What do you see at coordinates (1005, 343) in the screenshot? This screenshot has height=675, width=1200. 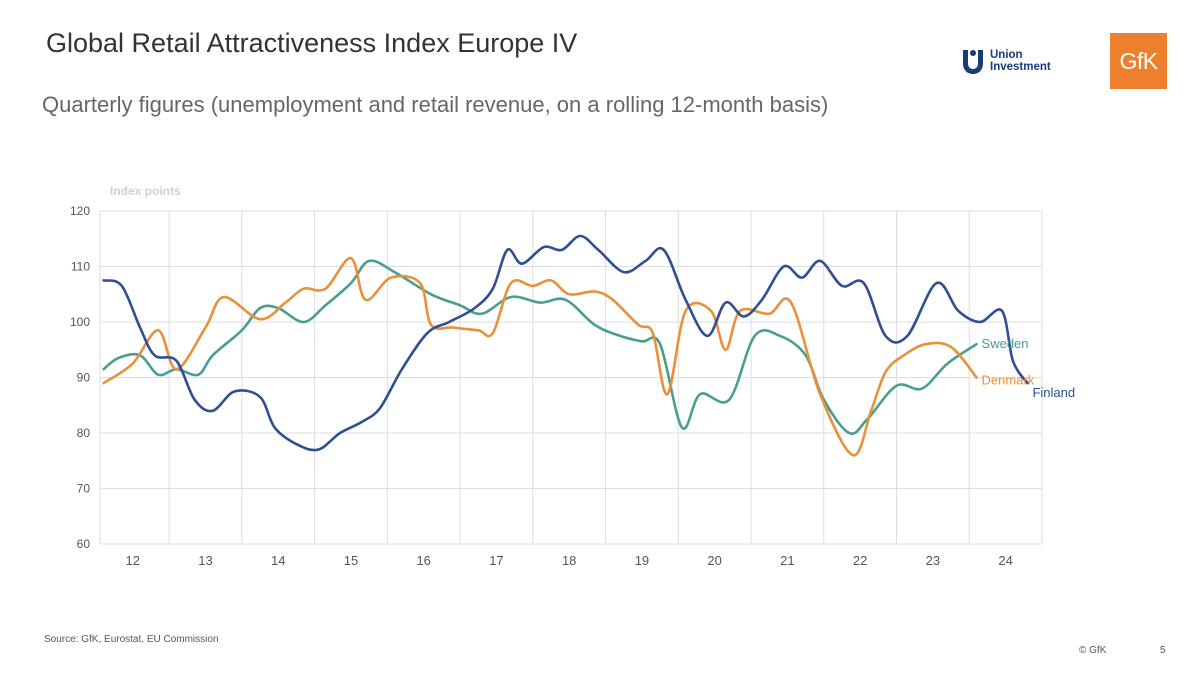 I see `series-label-sweden: Sweden` at bounding box center [1005, 343].